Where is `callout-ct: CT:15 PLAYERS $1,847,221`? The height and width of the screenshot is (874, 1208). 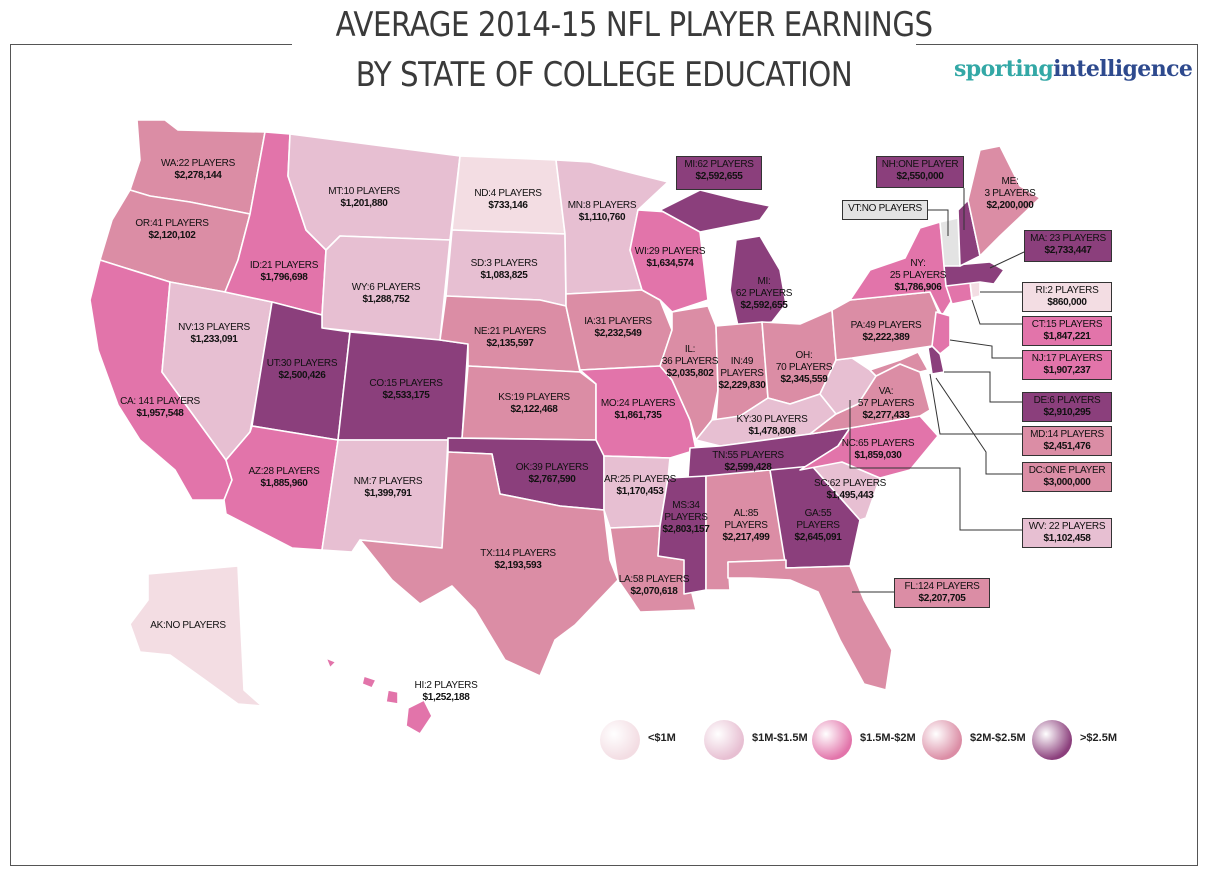
callout-ct: CT:15 PLAYERS $1,847,221 is located at coordinates (1067, 331).